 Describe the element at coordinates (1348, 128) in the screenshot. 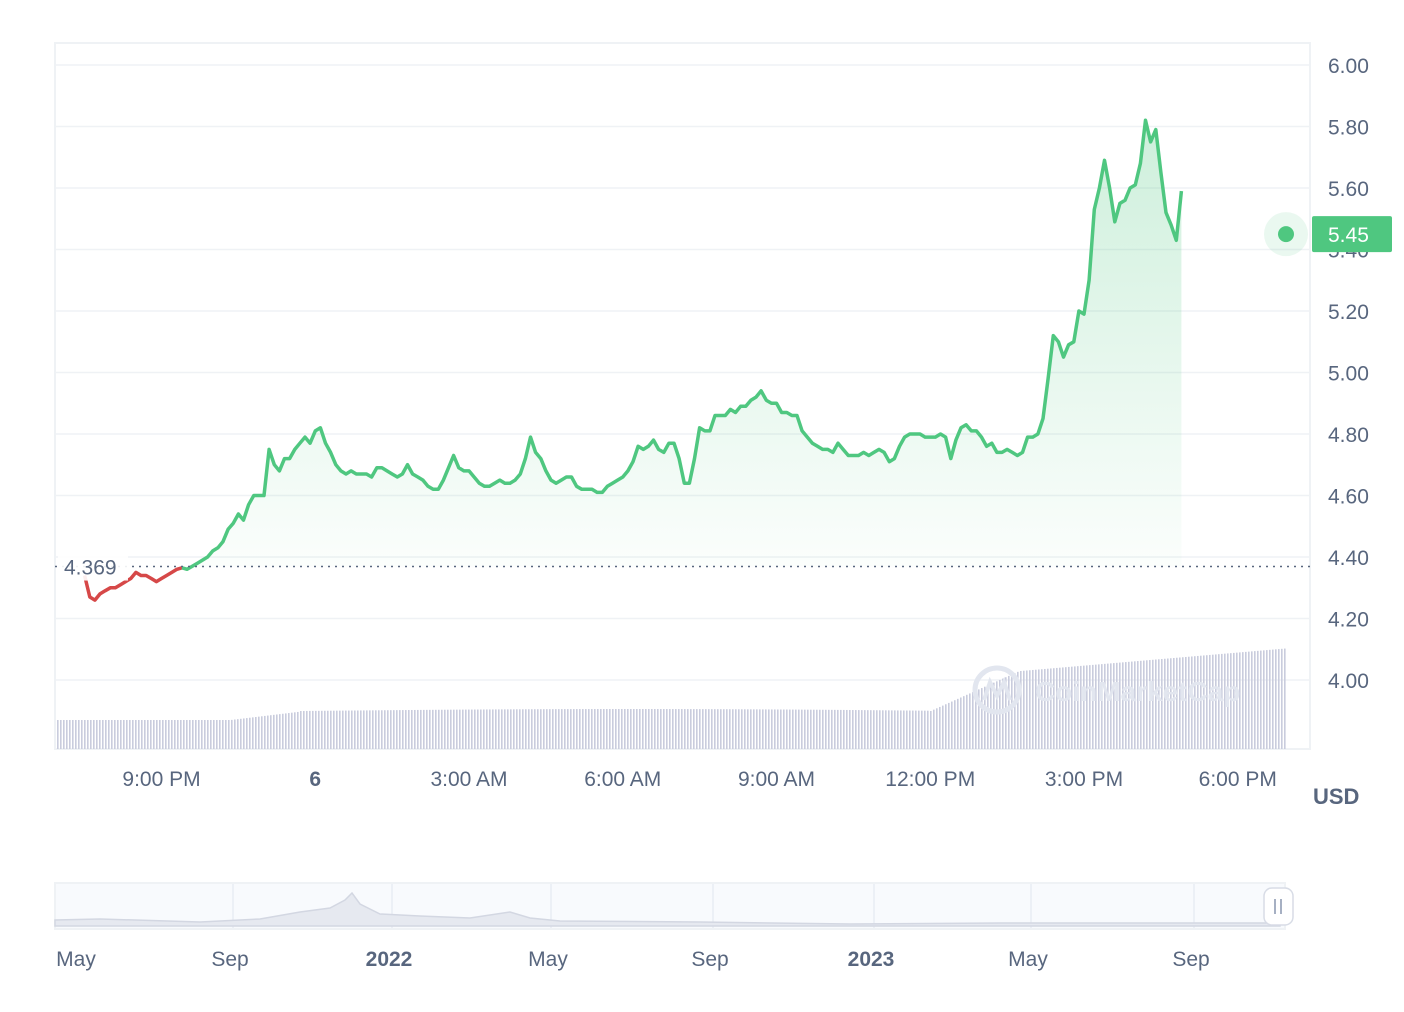

I see `y-tick-label: 5.80` at that location.